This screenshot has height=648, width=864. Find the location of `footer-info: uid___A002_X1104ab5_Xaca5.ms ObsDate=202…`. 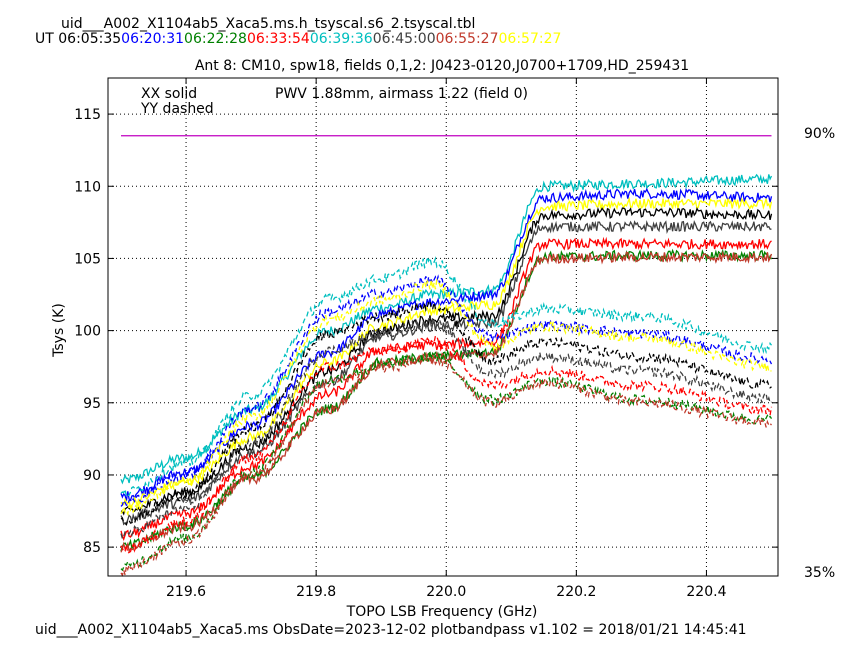

footer-info: uid___A002_X1104ab5_Xaca5.ms ObsDate=202… is located at coordinates (391, 630).